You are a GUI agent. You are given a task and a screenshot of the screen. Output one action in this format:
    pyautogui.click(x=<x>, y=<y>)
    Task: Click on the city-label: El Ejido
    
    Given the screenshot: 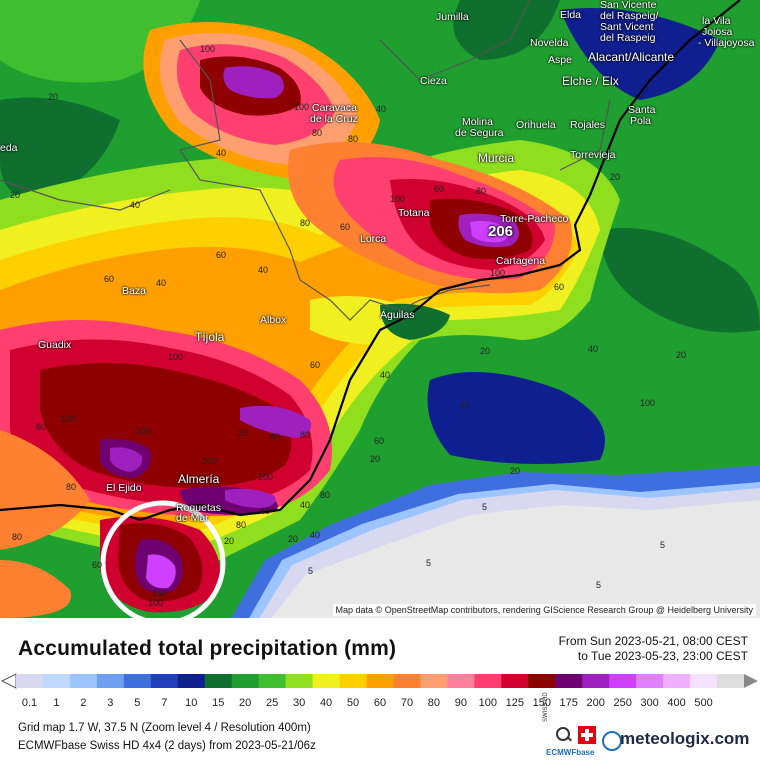 What is the action you would take?
    pyautogui.click(x=124, y=488)
    